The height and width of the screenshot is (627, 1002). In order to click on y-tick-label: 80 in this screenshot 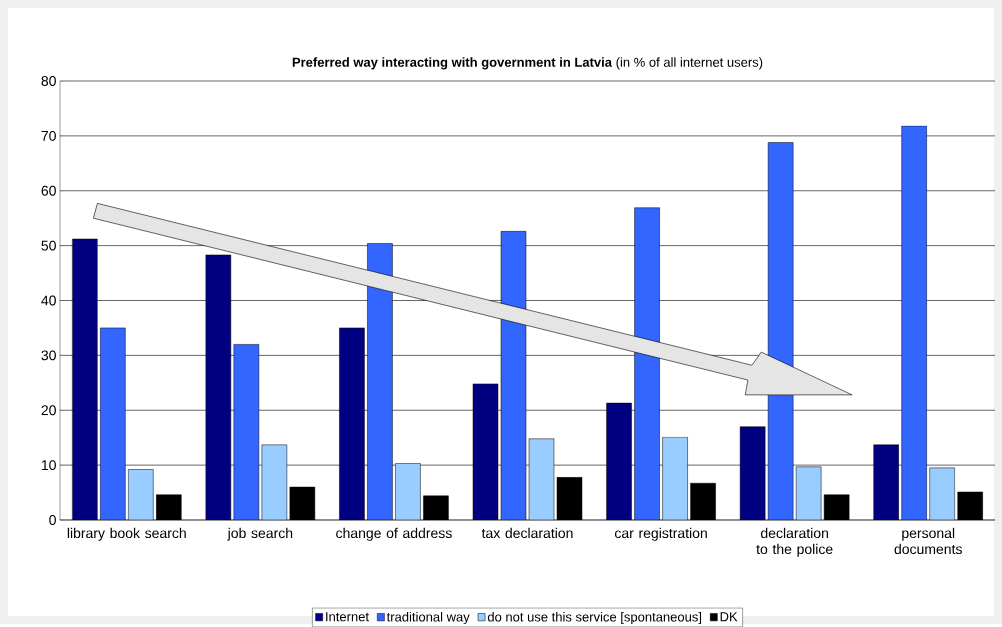, I will do `click(48, 80)`.